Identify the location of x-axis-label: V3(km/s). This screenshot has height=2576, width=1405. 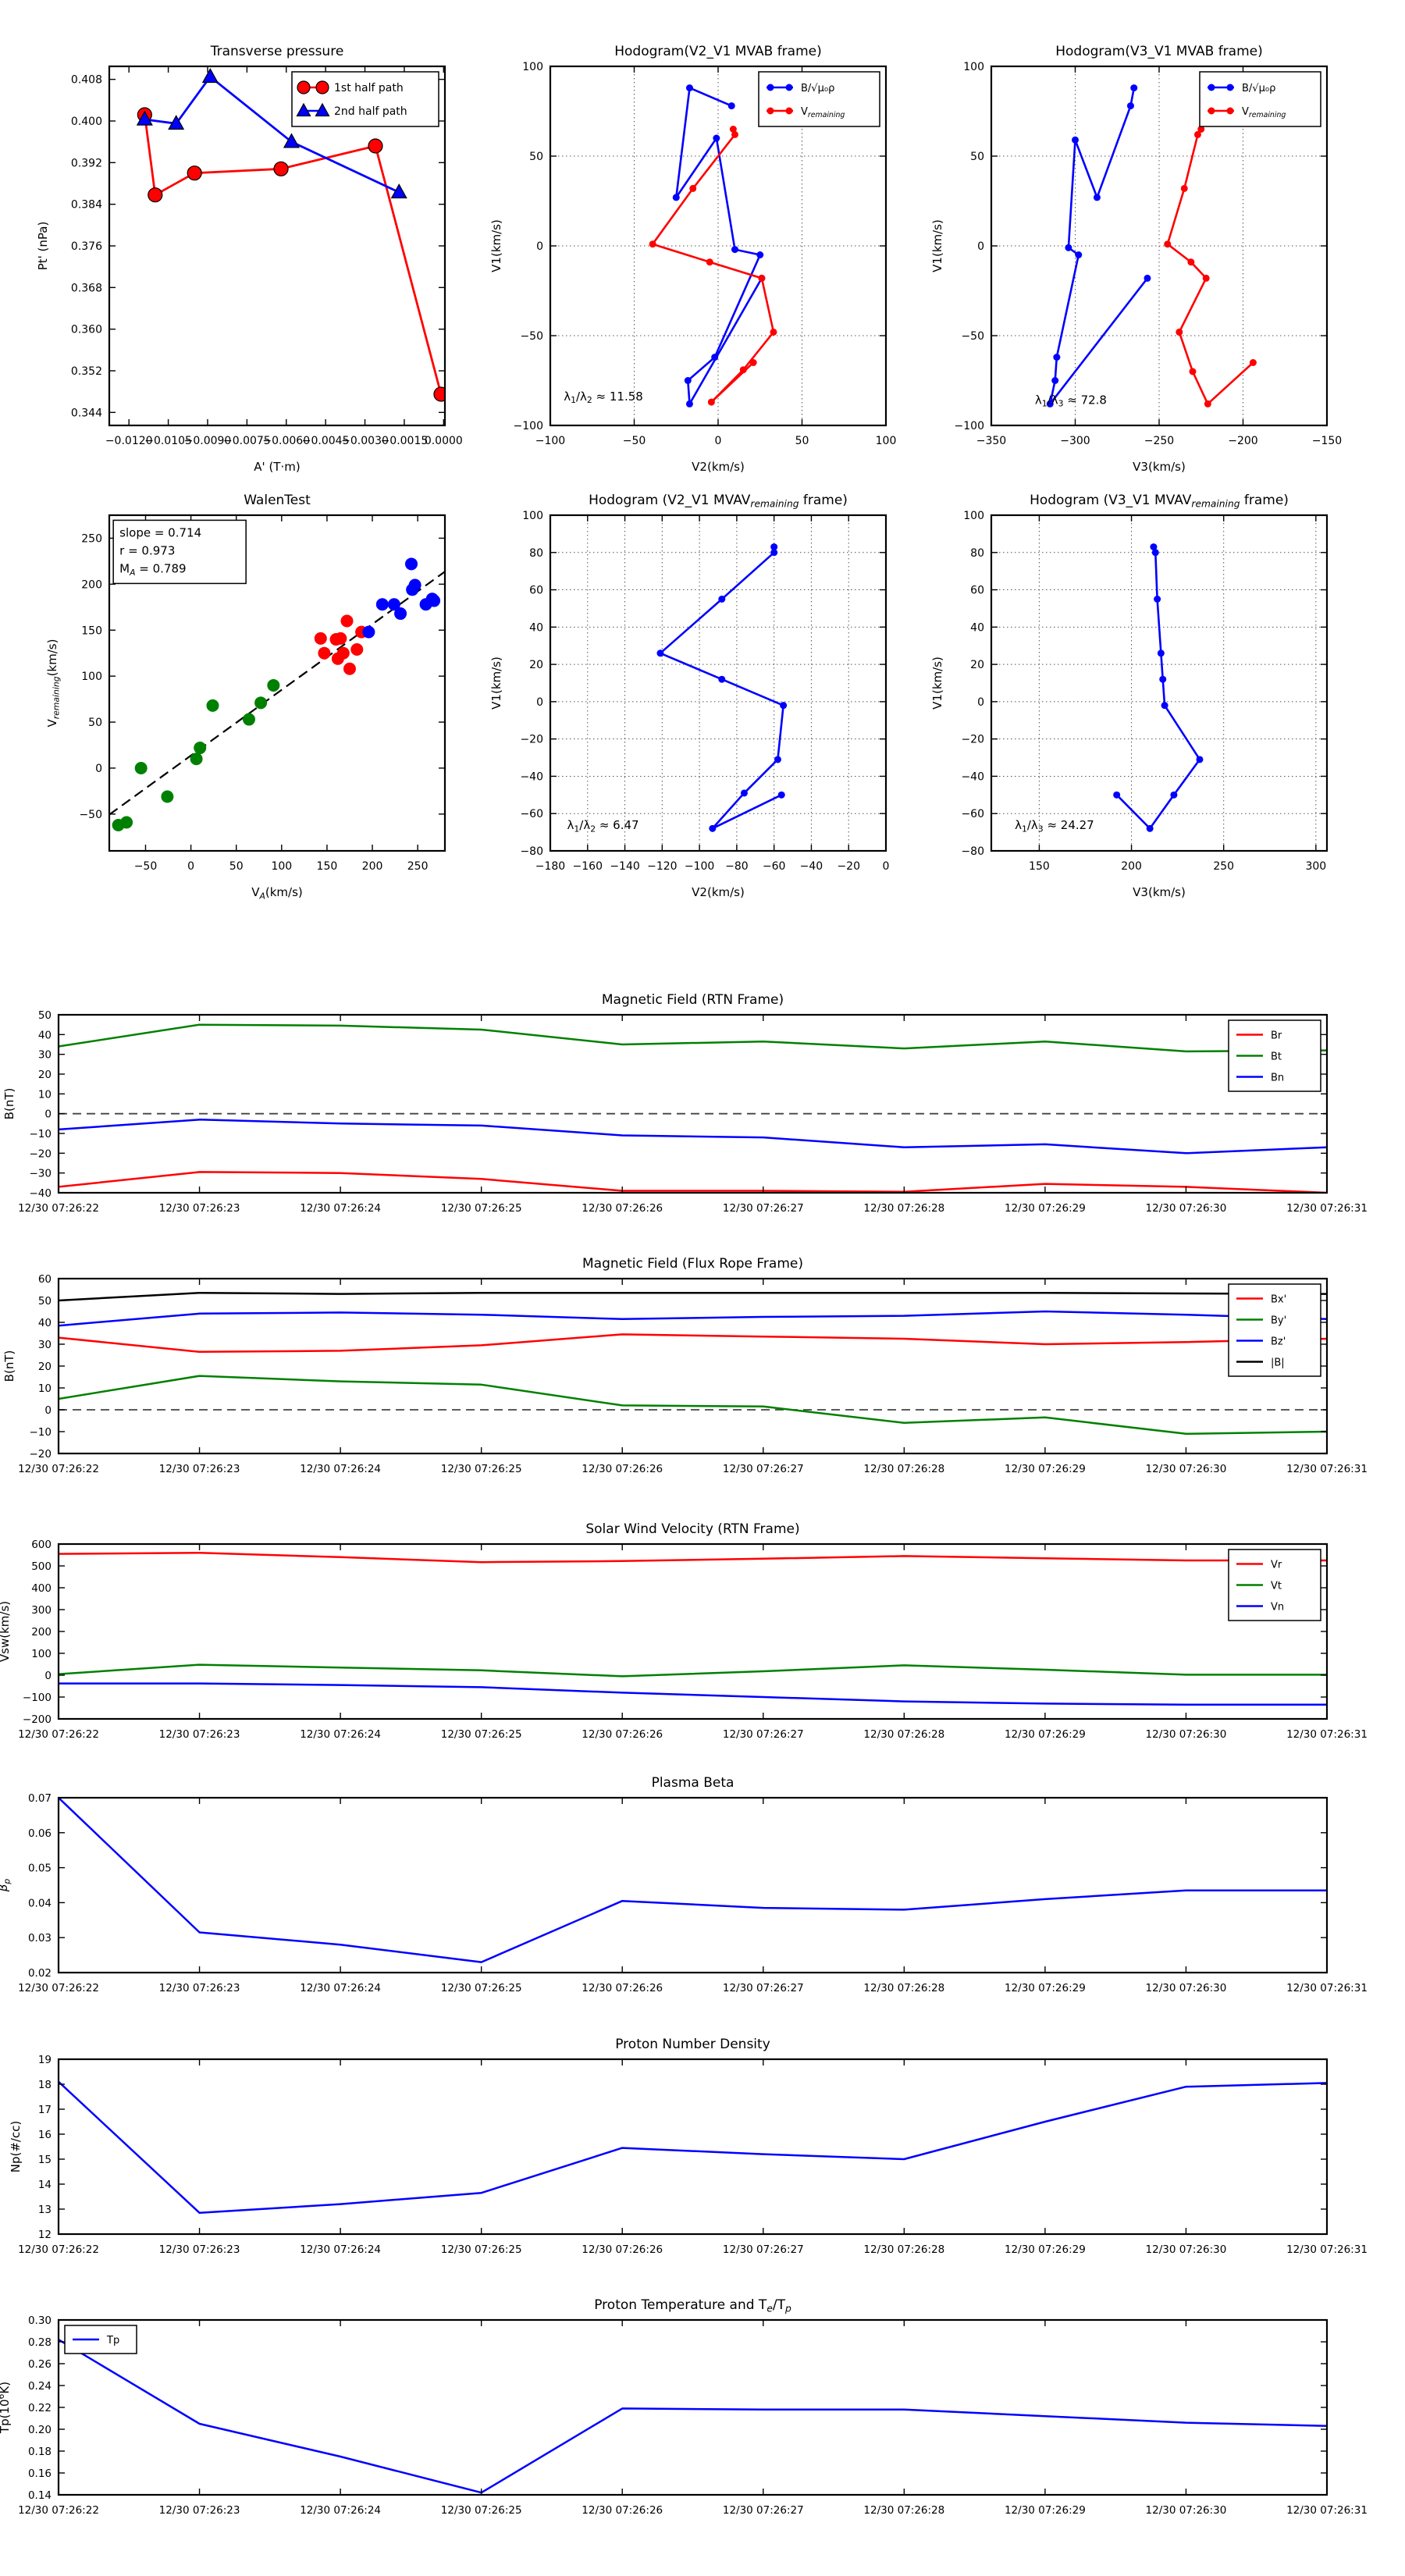
(1159, 467).